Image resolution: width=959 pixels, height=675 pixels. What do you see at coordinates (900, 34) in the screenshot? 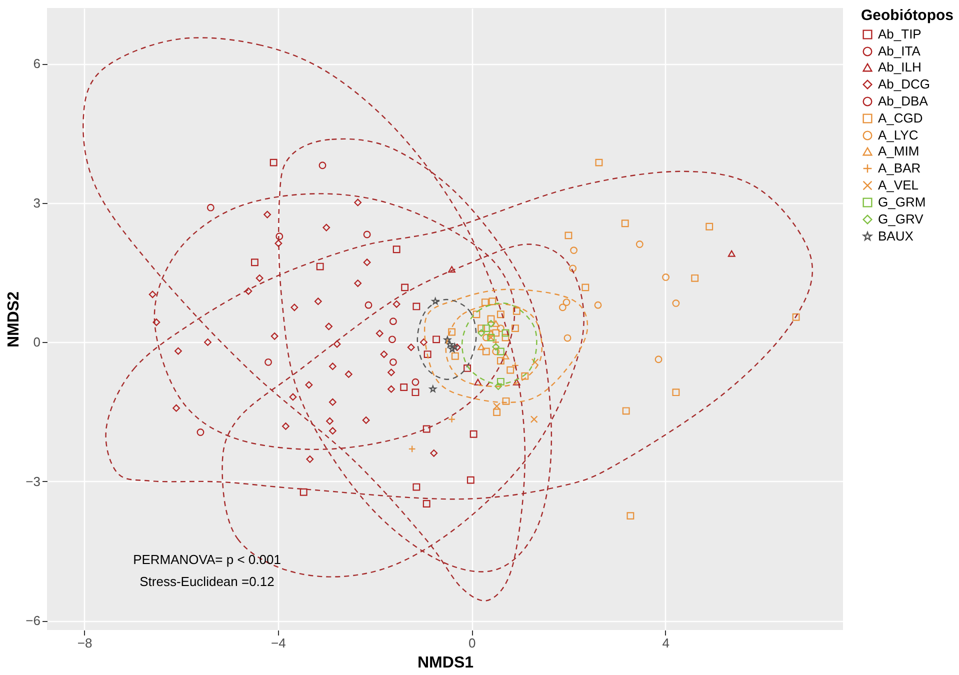
I see `legend-label: Ab_TIP` at bounding box center [900, 34].